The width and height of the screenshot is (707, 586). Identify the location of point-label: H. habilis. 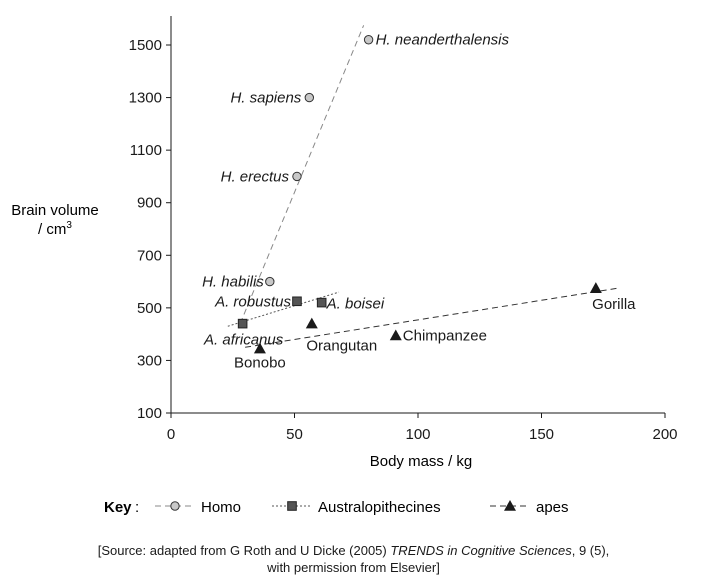
(233, 282).